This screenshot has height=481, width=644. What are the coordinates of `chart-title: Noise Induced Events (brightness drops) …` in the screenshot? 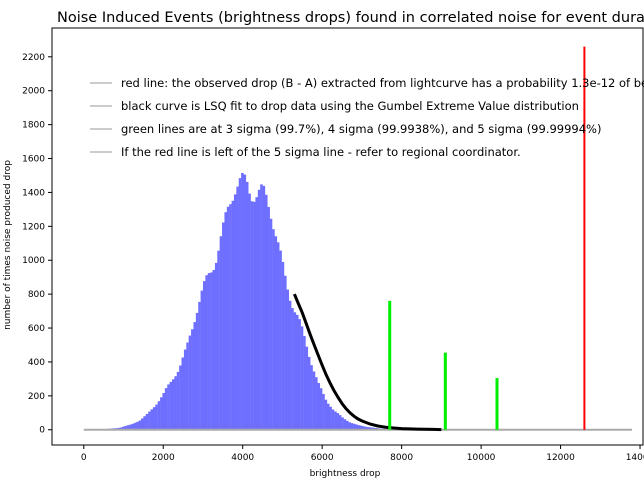 It's located at (350, 18).